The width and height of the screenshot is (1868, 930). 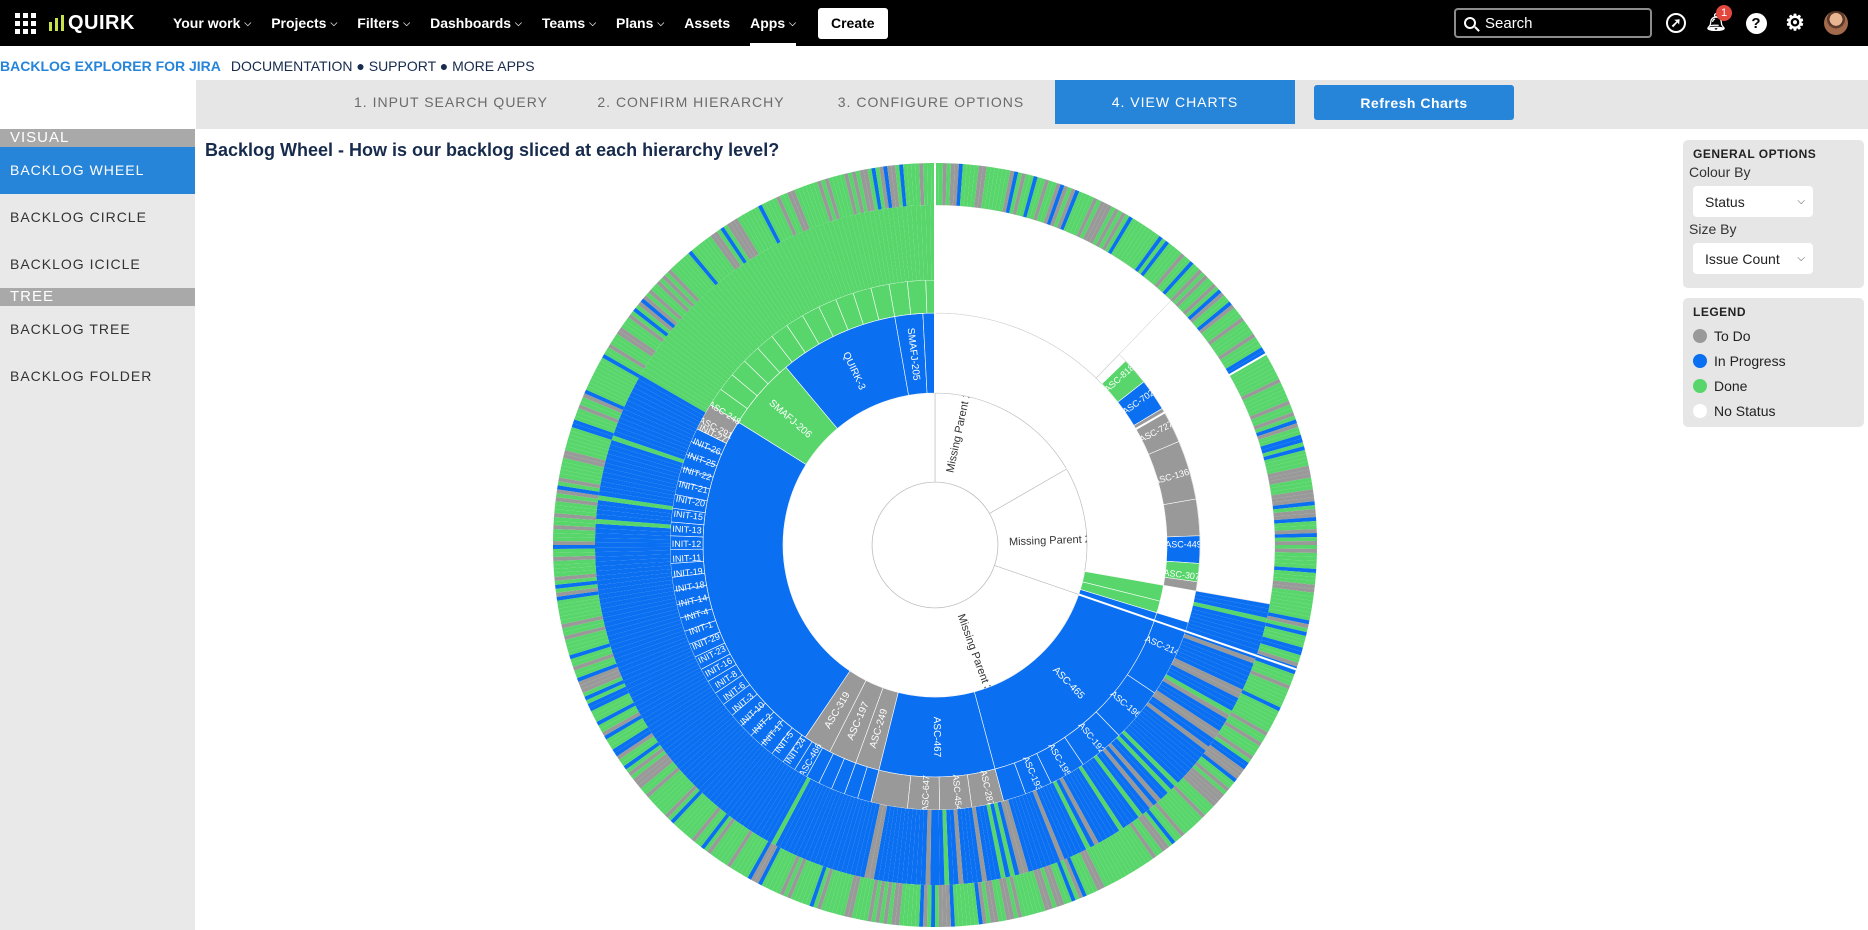 What do you see at coordinates (691, 102) in the screenshot?
I see `step-confirm-hierarchy: 2. CONFIRM HIERARCHY` at bounding box center [691, 102].